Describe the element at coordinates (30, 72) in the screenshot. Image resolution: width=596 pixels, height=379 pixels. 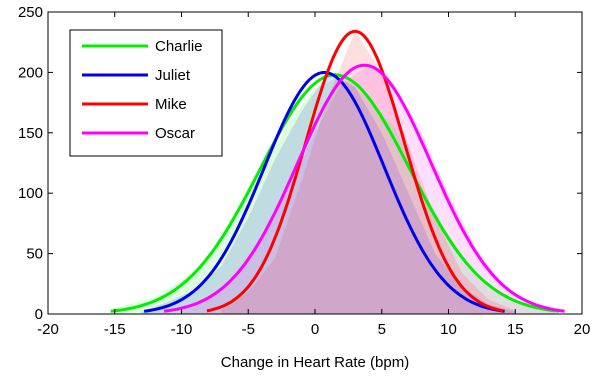
I see `y-tick-label: 200` at that location.